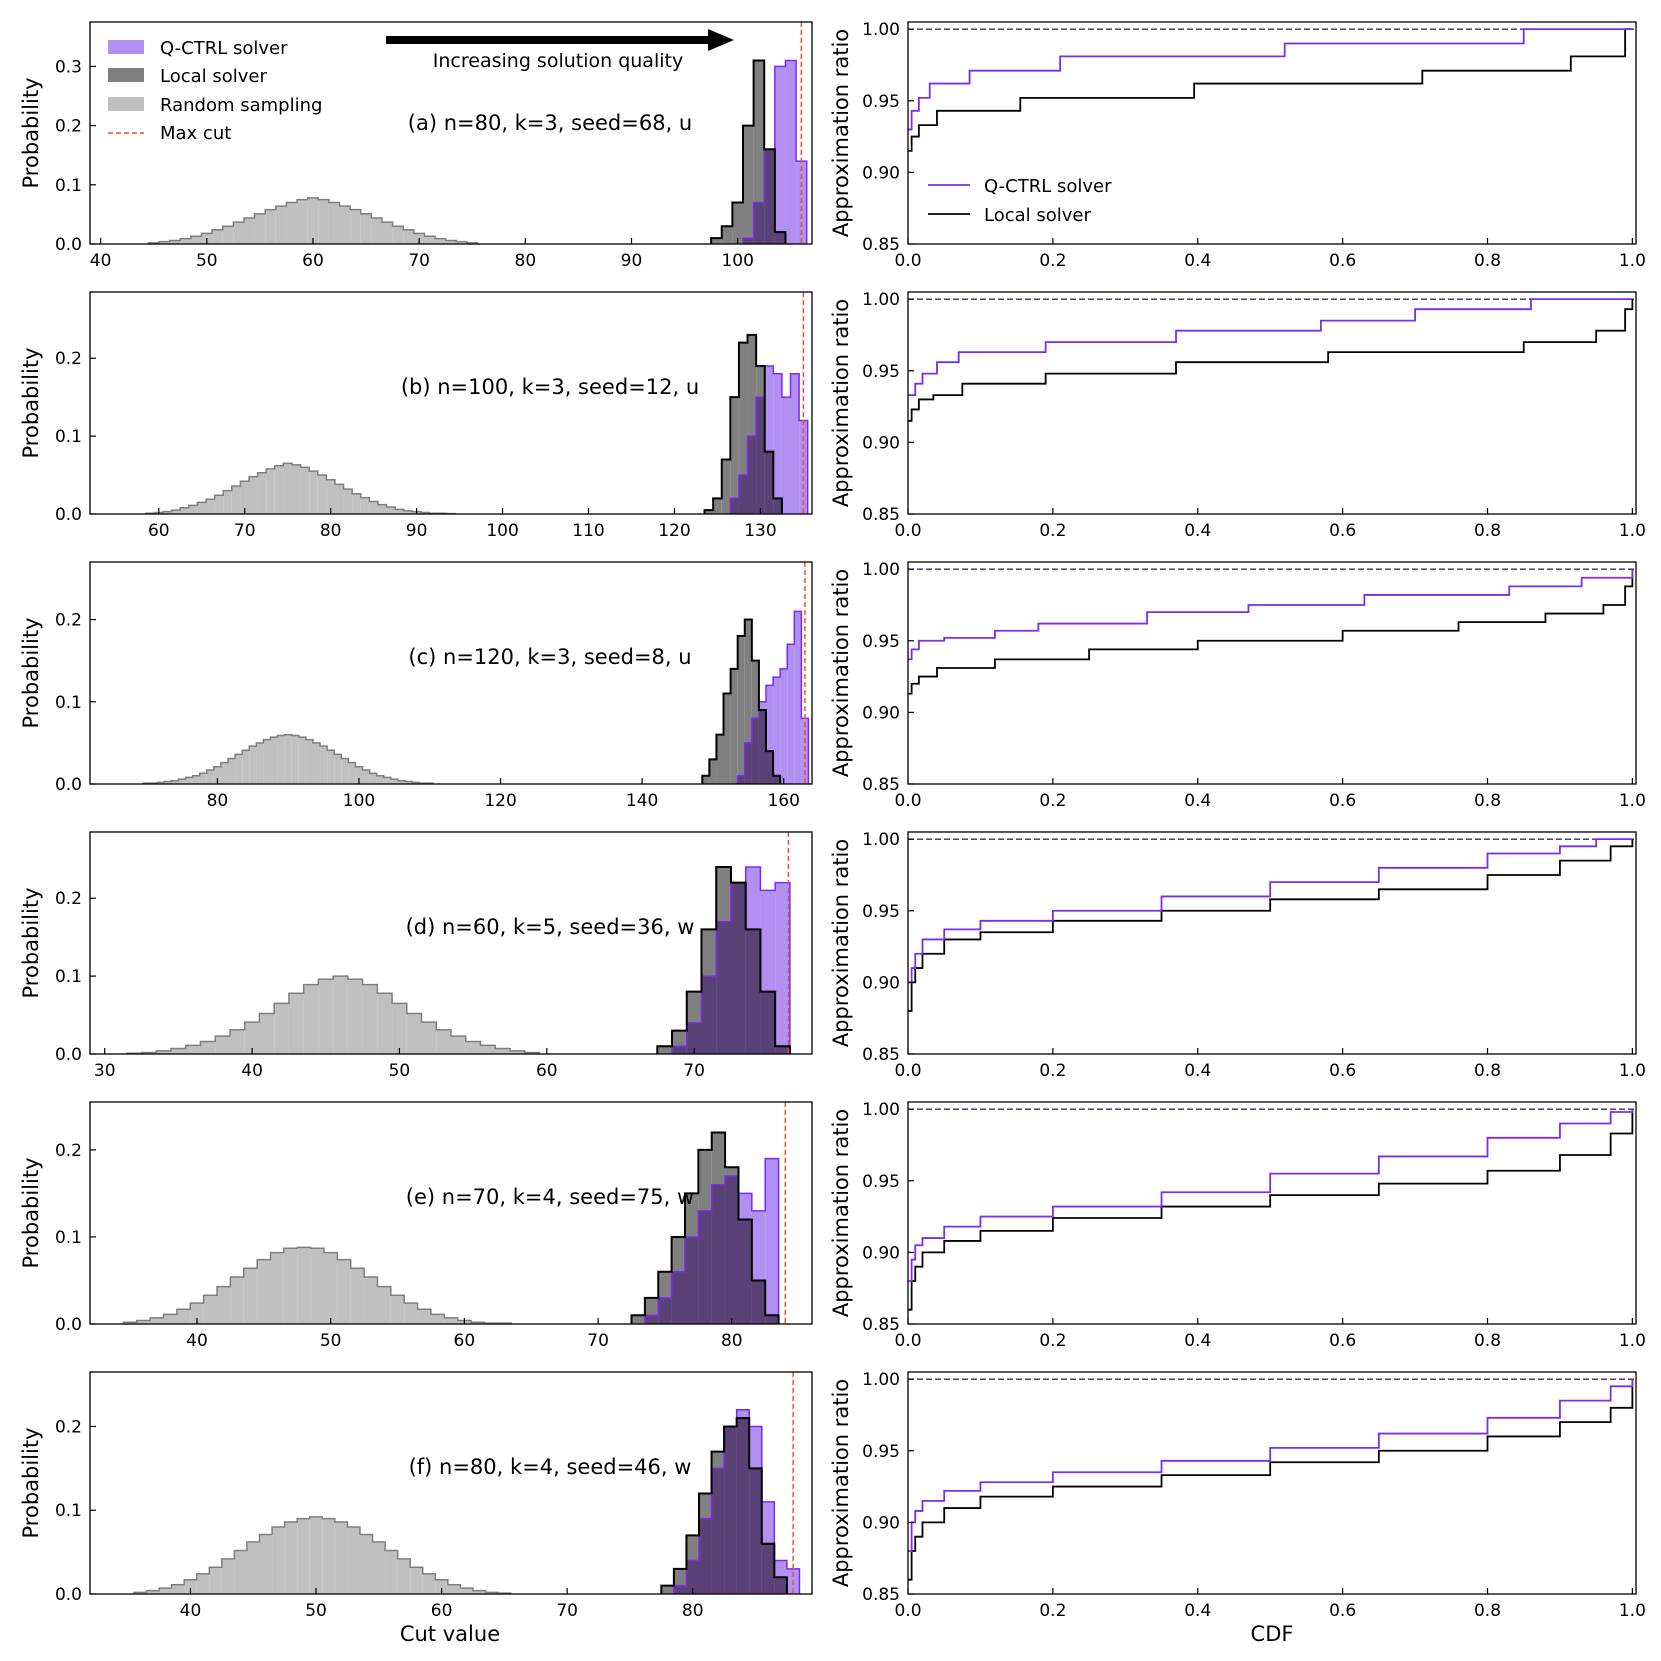 This screenshot has width=1661, height=1661. What do you see at coordinates (68, 1511) in the screenshot?
I see `hist-y-tick-label: 0.1` at bounding box center [68, 1511].